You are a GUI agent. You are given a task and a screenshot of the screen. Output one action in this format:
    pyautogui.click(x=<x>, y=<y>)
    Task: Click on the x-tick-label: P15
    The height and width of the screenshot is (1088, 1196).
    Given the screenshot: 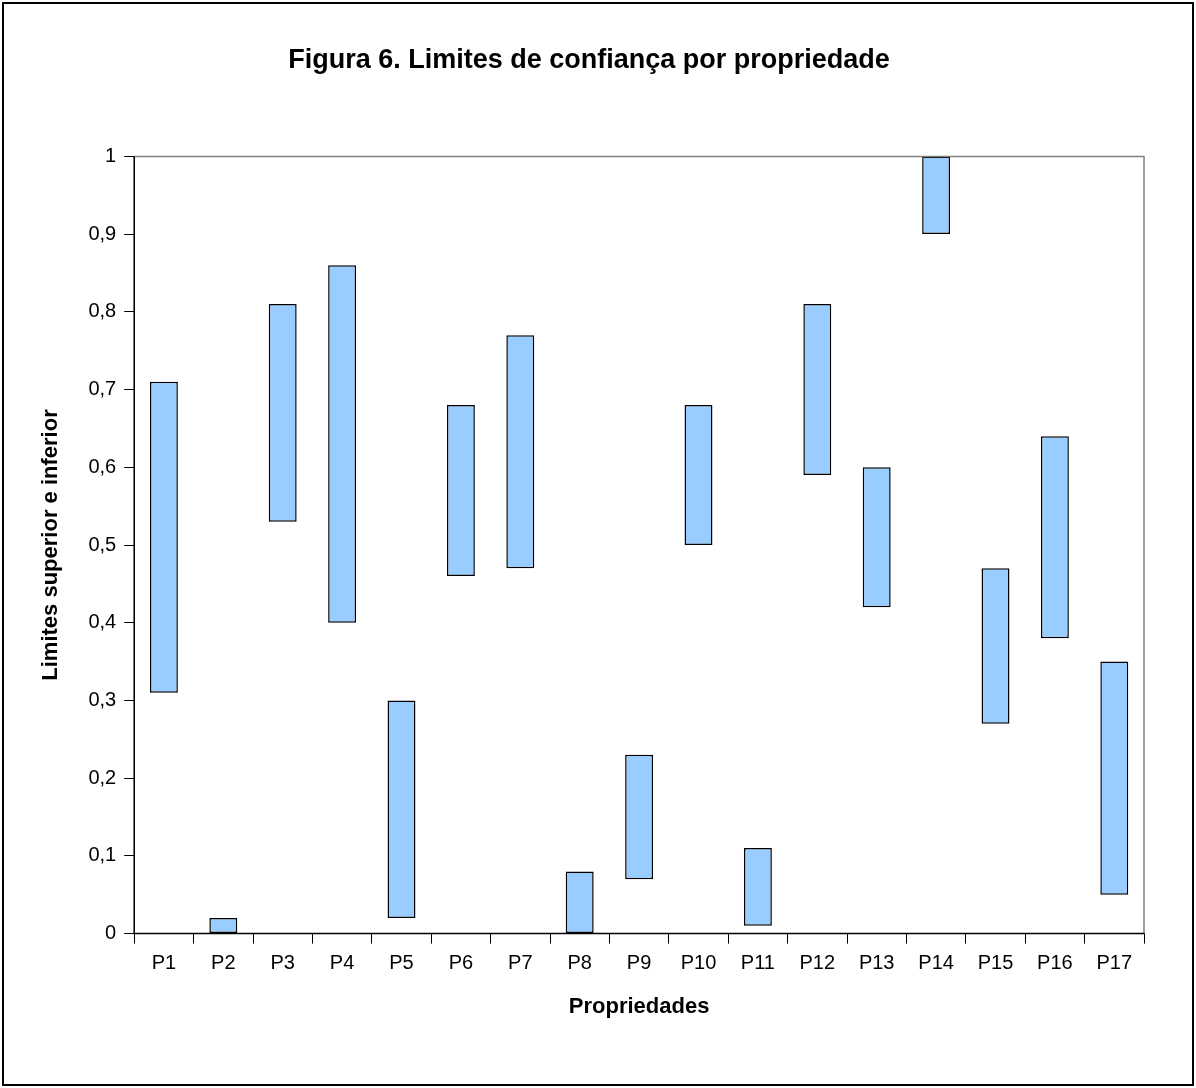 What is the action you would take?
    pyautogui.click(x=995, y=962)
    